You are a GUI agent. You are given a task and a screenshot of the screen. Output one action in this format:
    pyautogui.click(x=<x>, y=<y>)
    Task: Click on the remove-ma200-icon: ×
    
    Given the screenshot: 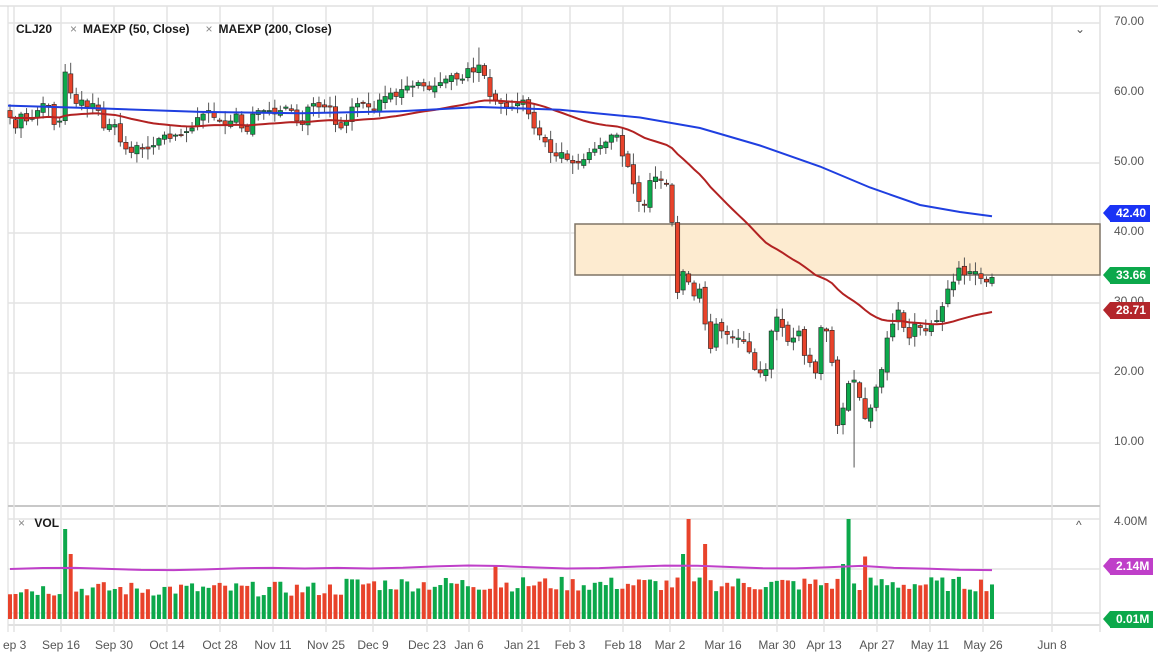 What is the action you would take?
    pyautogui.click(x=209, y=29)
    